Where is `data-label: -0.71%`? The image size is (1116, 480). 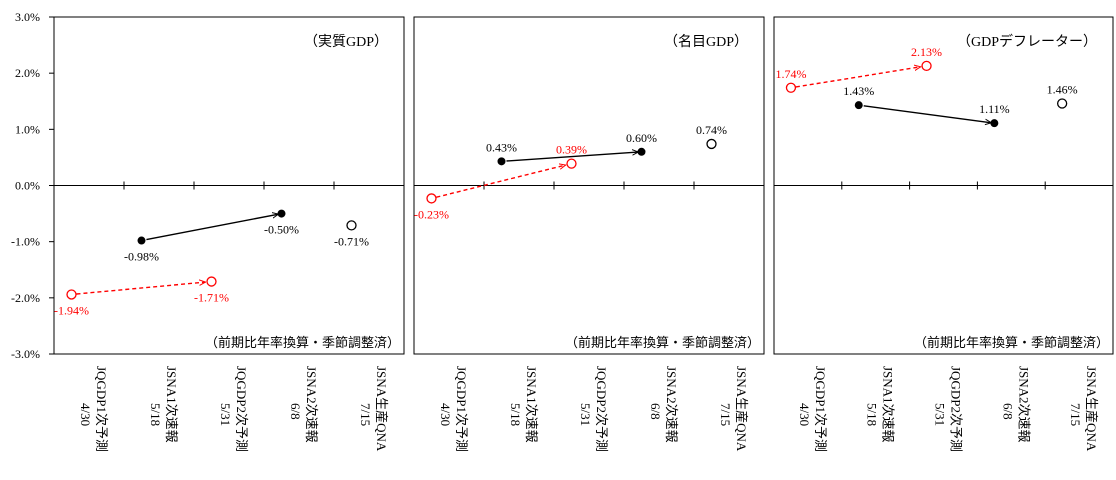
data-label: -0.71% is located at coordinates (351, 241).